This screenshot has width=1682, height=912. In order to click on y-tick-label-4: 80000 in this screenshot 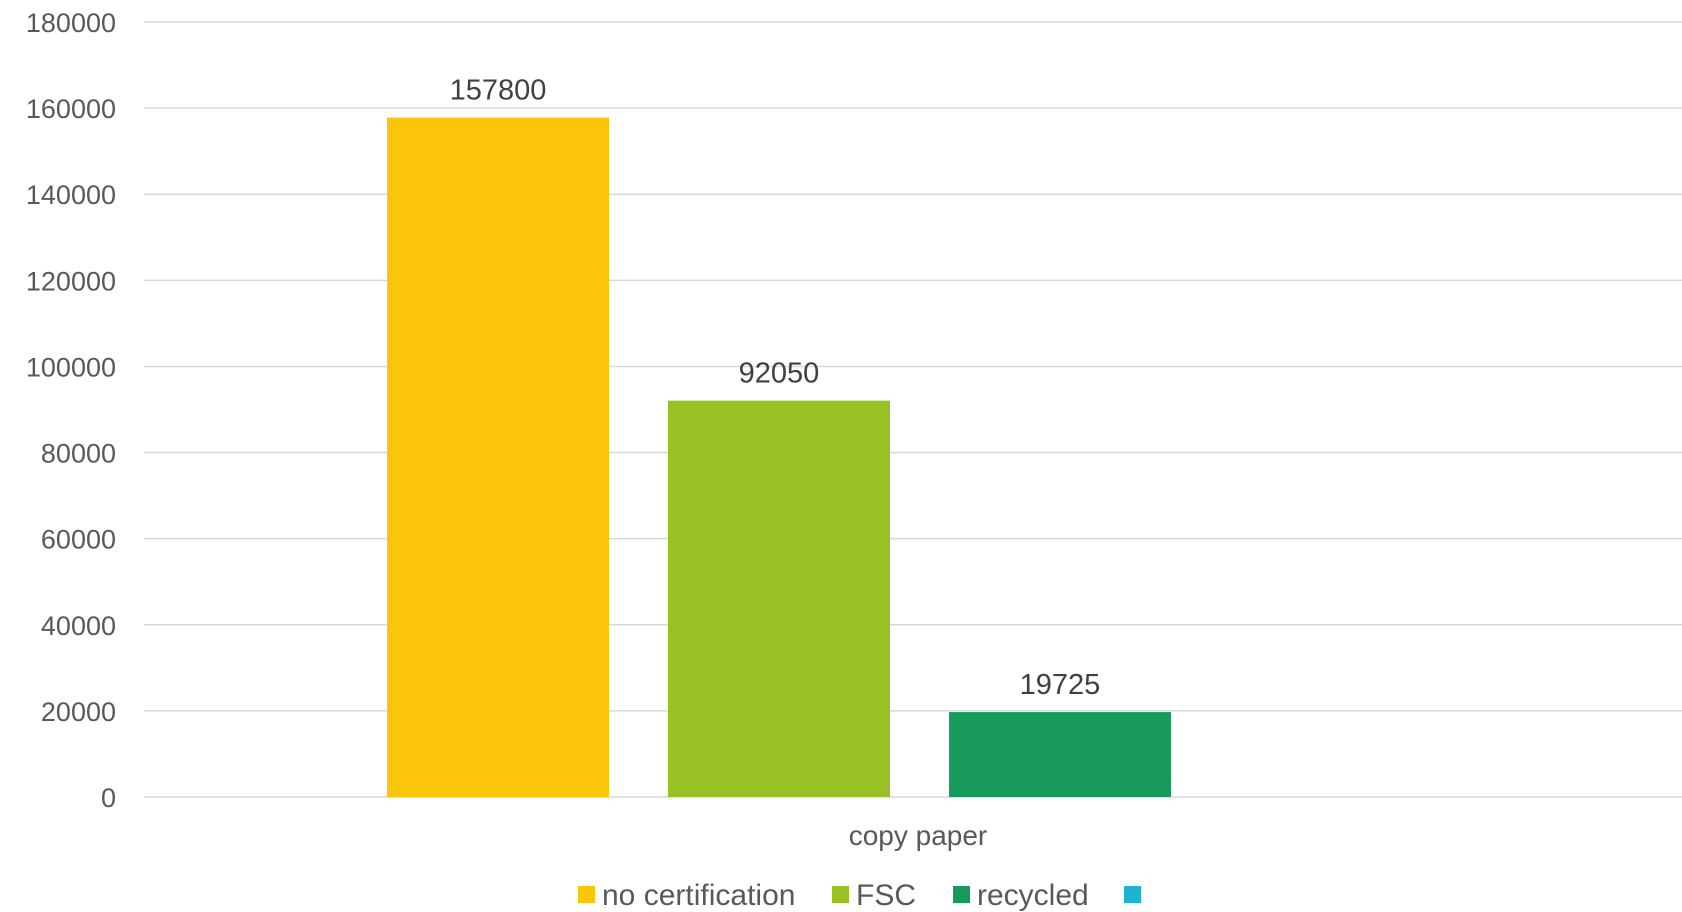, I will do `click(78, 454)`.